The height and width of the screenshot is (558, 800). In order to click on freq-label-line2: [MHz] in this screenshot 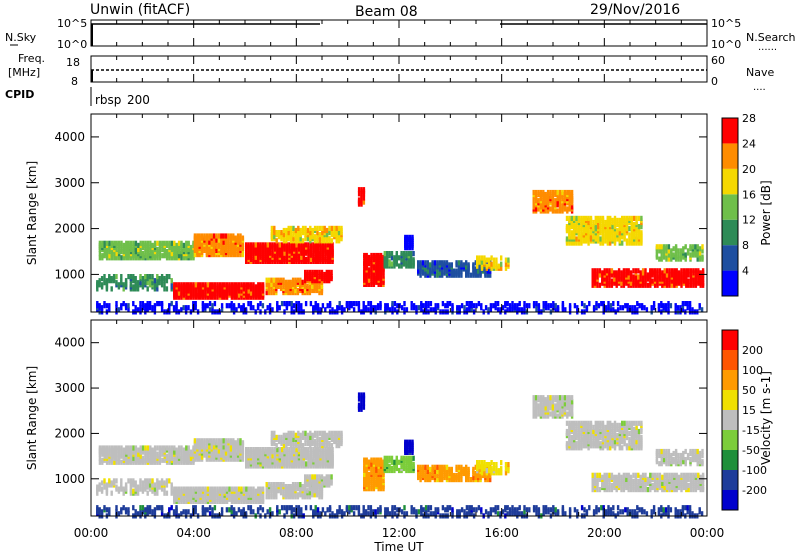, I will do `click(24, 72)`.